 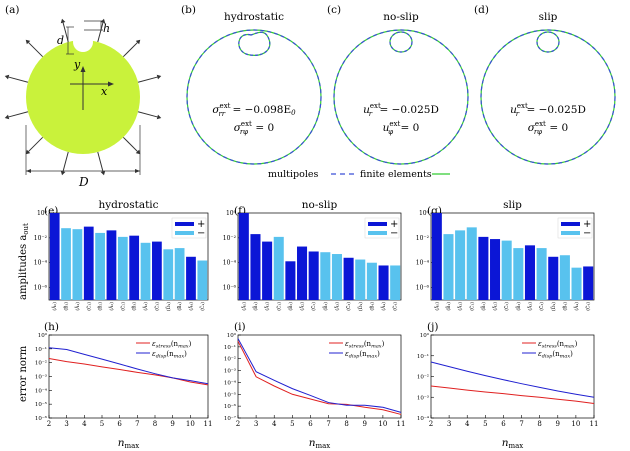 What do you see at coordinates (293, 174) in the screenshot?
I see `legend-multipoles-label: multipoles` at bounding box center [293, 174].